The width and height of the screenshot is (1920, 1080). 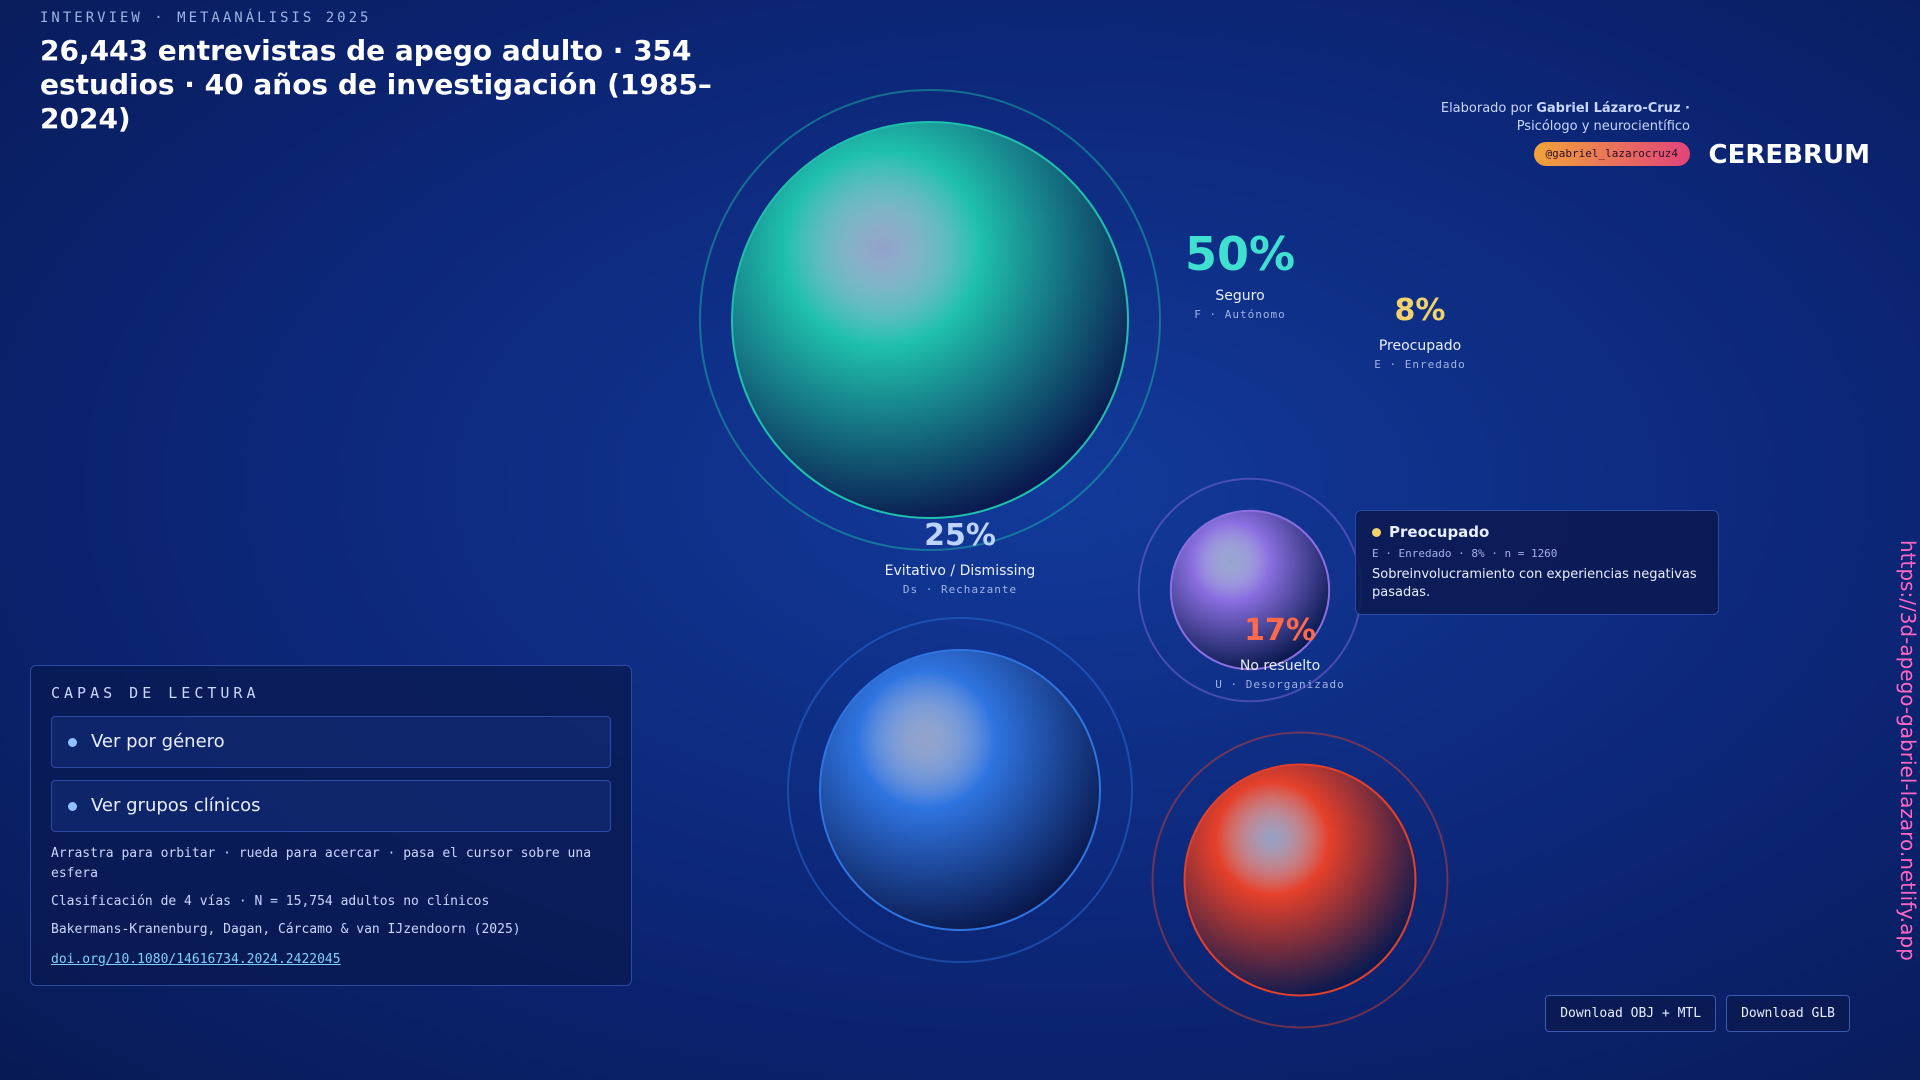 What do you see at coordinates (1280, 630) in the screenshot?
I see `value-label: 17%` at bounding box center [1280, 630].